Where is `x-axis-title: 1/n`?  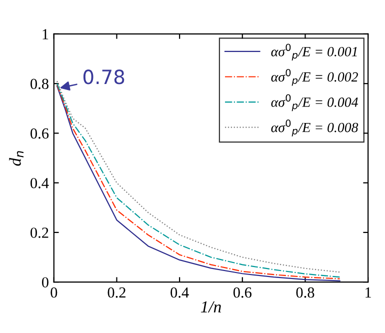
x-axis-title: 1/n is located at coordinates (210, 306).